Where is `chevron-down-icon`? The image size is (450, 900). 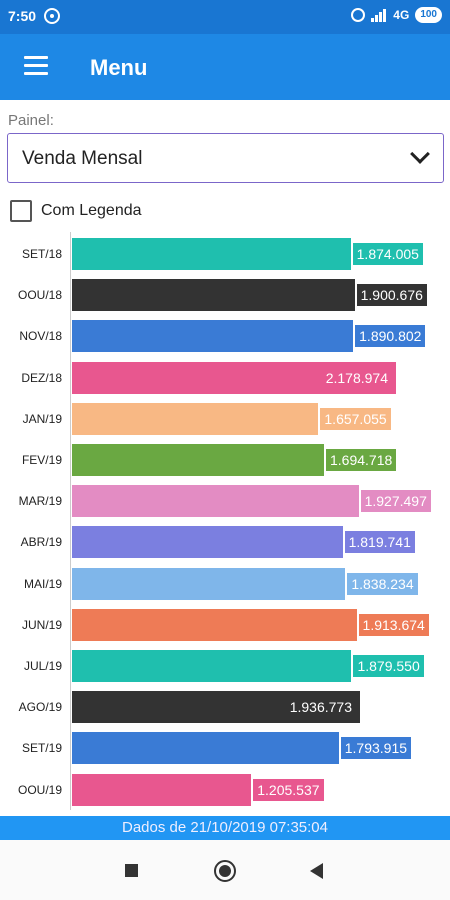
chevron-down-icon is located at coordinates (420, 154).